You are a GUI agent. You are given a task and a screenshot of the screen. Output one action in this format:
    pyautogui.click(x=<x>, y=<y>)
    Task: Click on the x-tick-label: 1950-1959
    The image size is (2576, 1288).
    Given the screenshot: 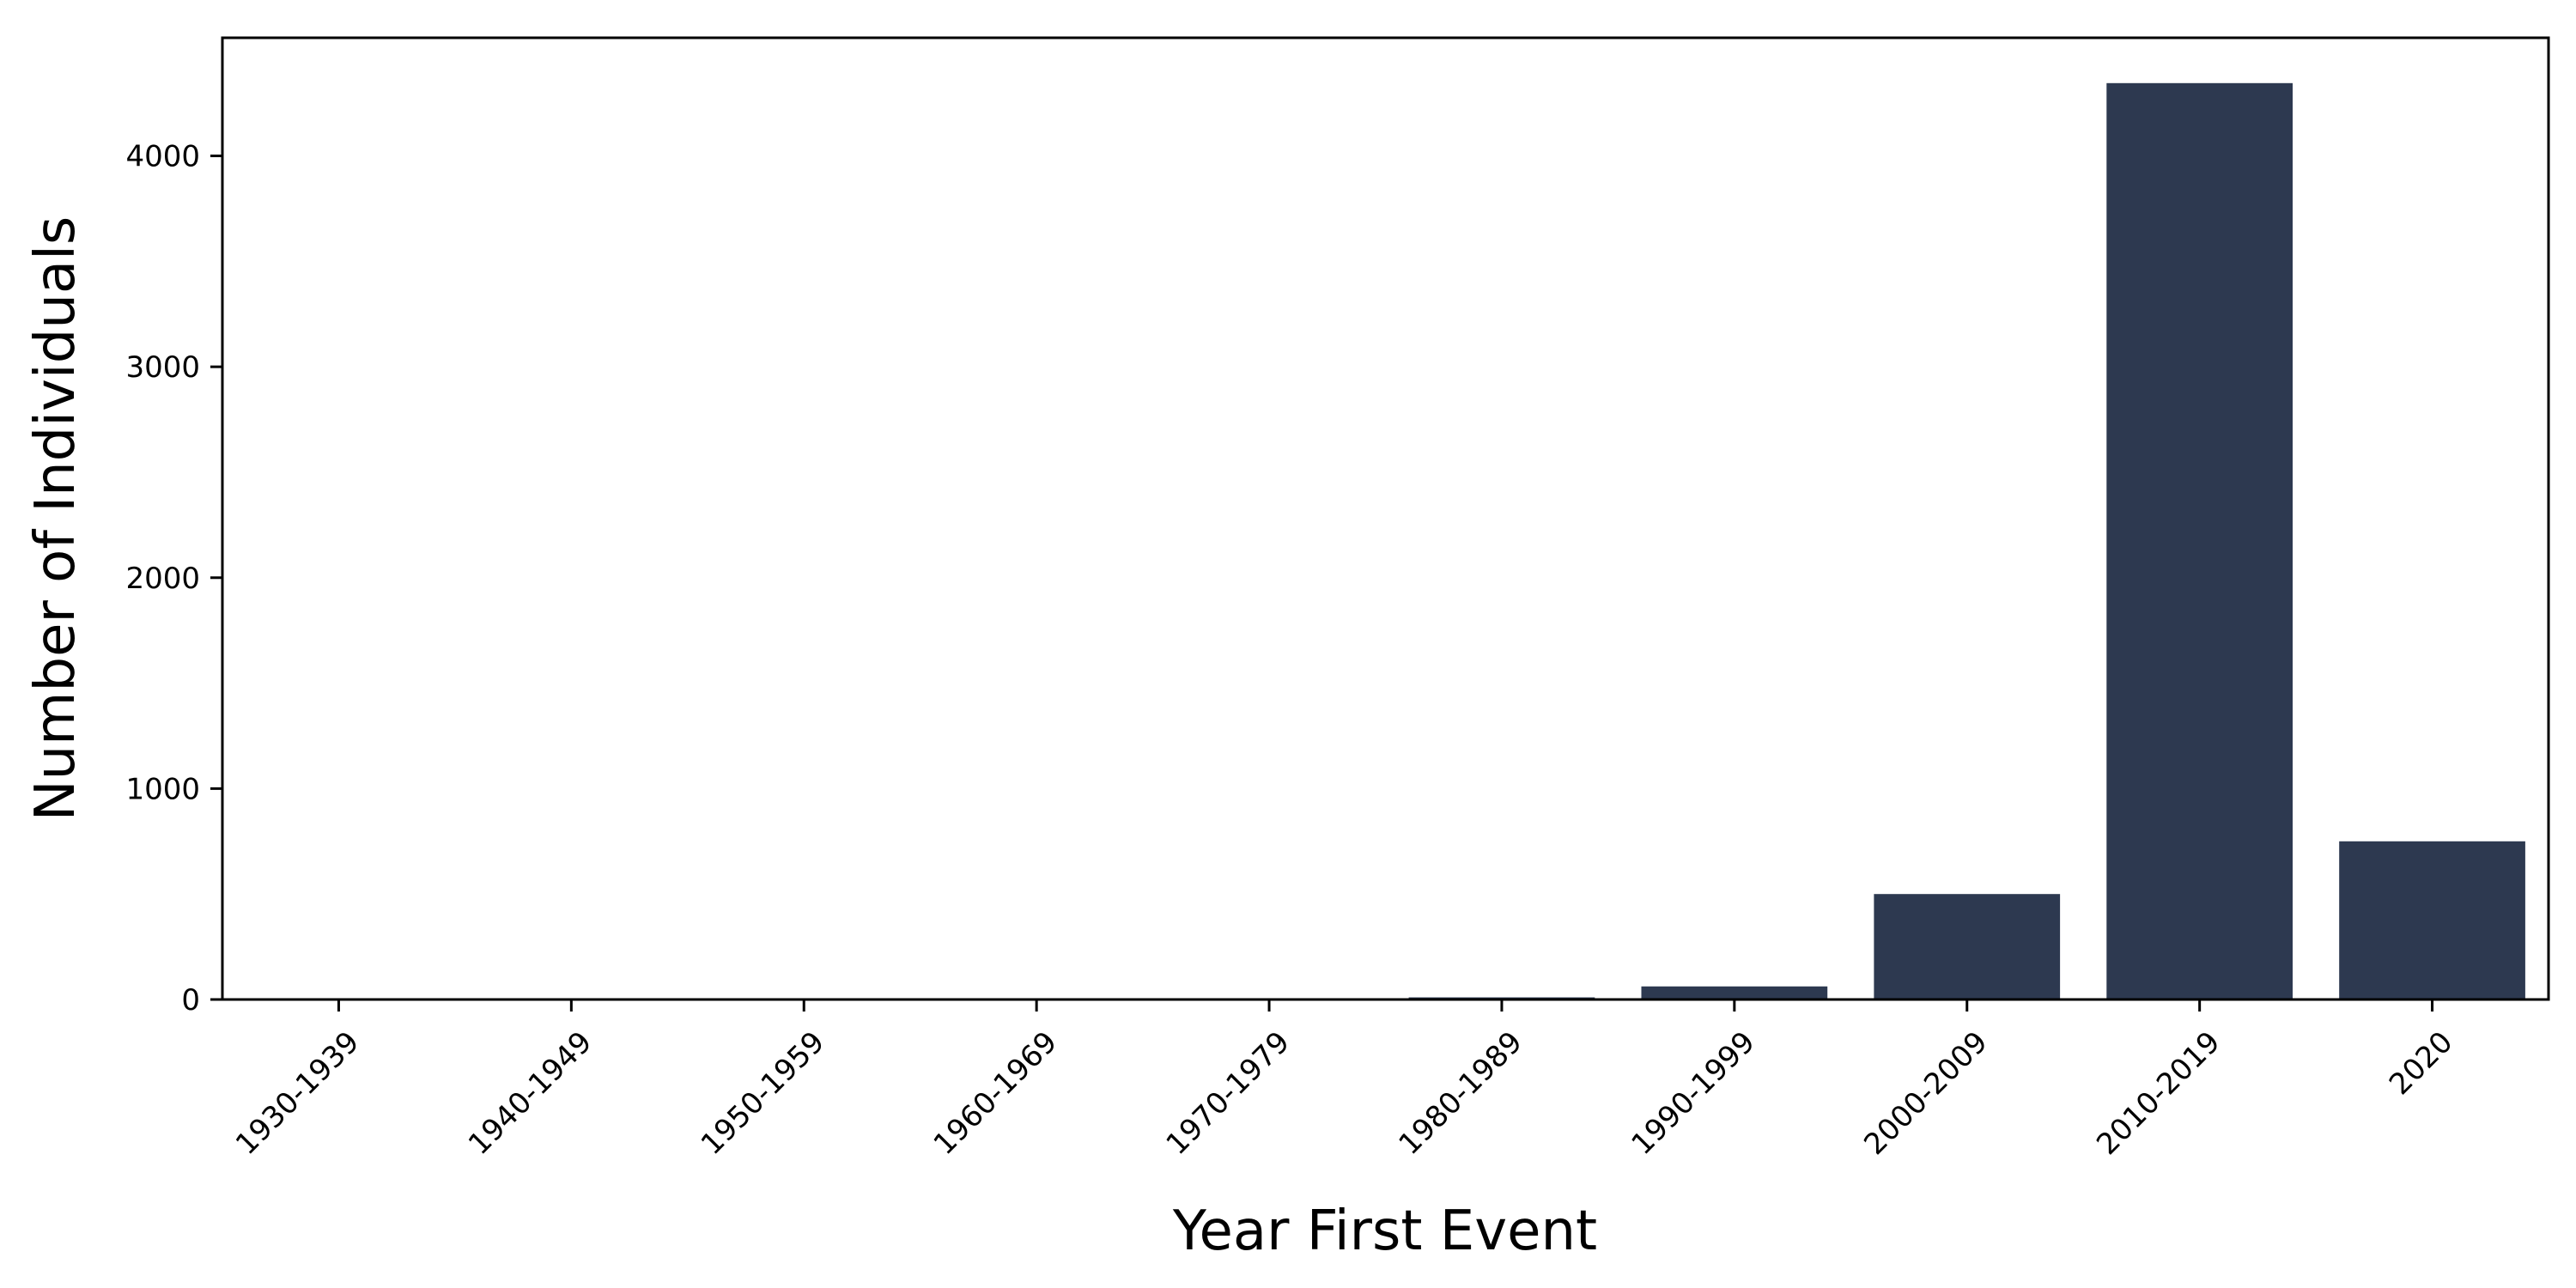 What is the action you would take?
    pyautogui.click(x=763, y=1093)
    